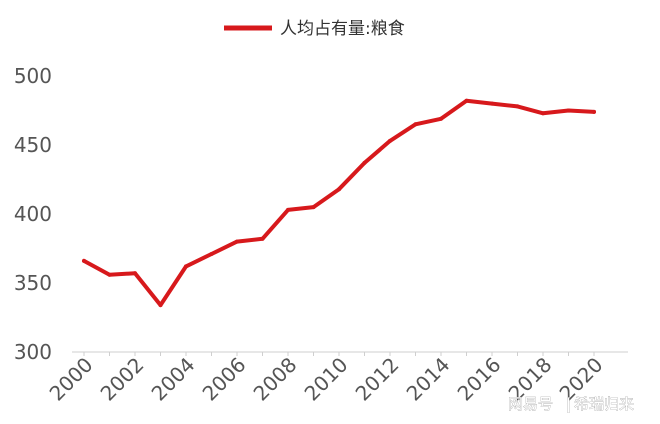  What do you see at coordinates (530, 404) in the screenshot?
I see `watermark-left: 网易号` at bounding box center [530, 404].